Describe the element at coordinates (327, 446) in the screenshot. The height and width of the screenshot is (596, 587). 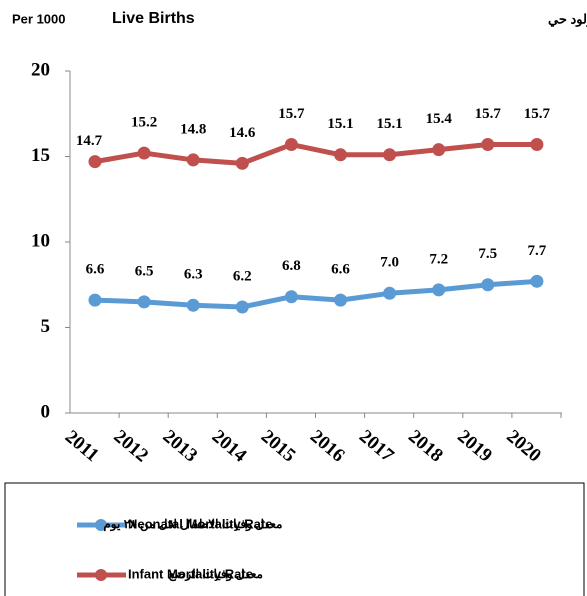
I see `x-tick-label: 2016` at that location.